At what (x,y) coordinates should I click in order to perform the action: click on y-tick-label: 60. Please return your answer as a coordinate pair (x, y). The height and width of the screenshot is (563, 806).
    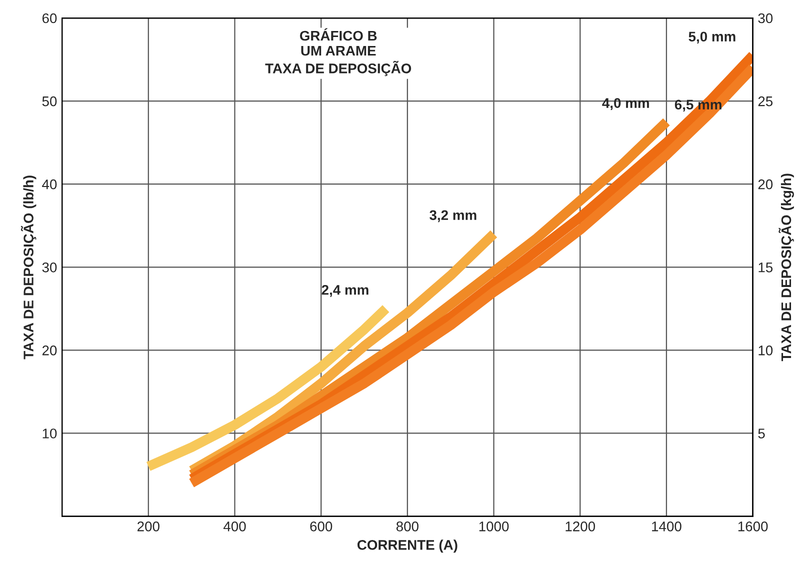
    Looking at the image, I should click on (49, 18).